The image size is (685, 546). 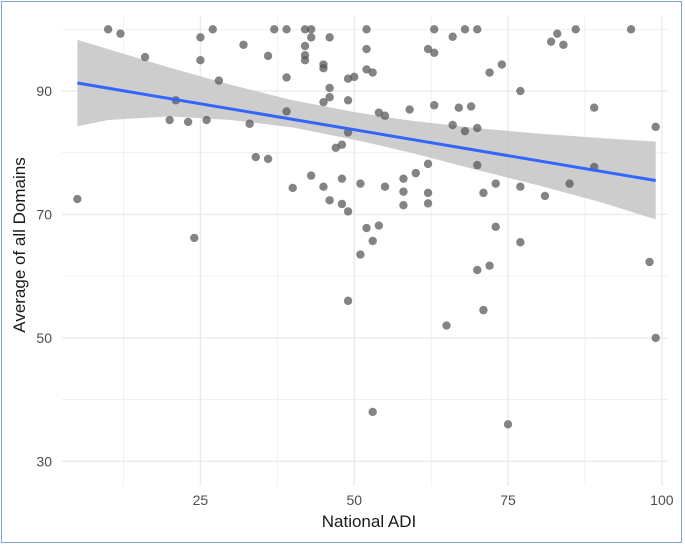 I want to click on y-tick-label: 30, so click(x=44, y=461).